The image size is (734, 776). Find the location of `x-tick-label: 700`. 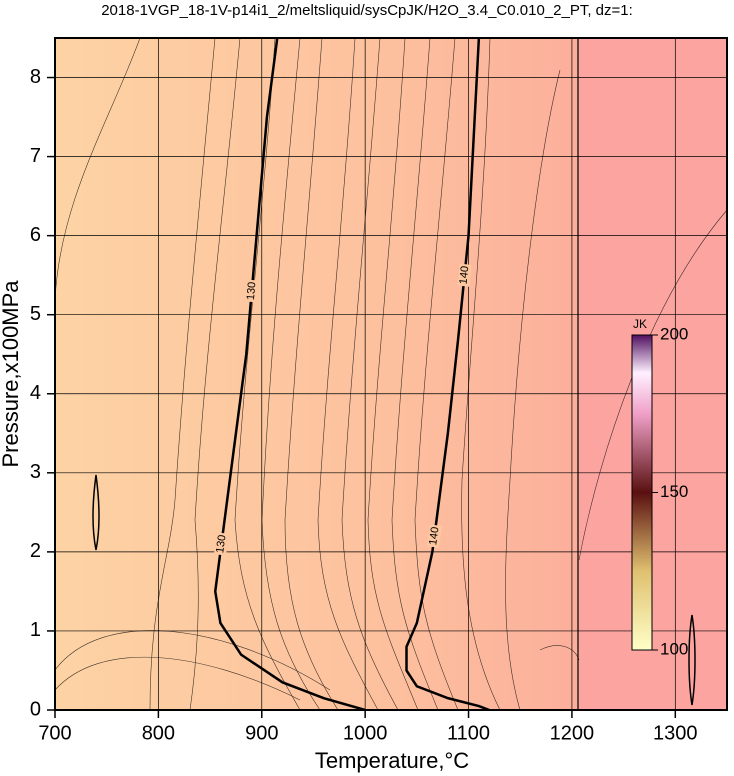

x-tick-label: 700 is located at coordinates (54, 733).